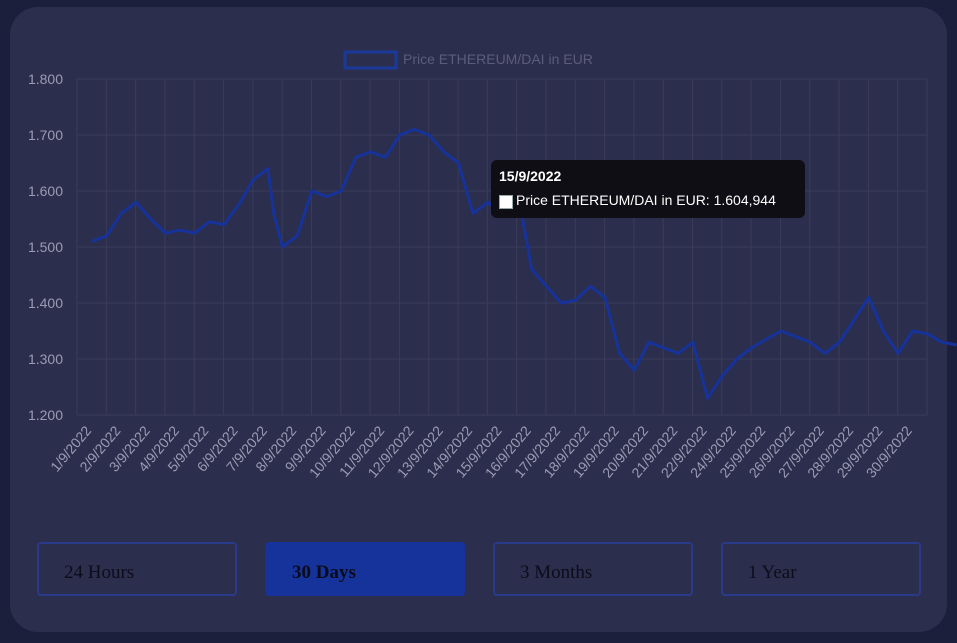 The width and height of the screenshot is (957, 643). Describe the element at coordinates (370, 60) in the screenshot. I see `legend-swatch` at that location.